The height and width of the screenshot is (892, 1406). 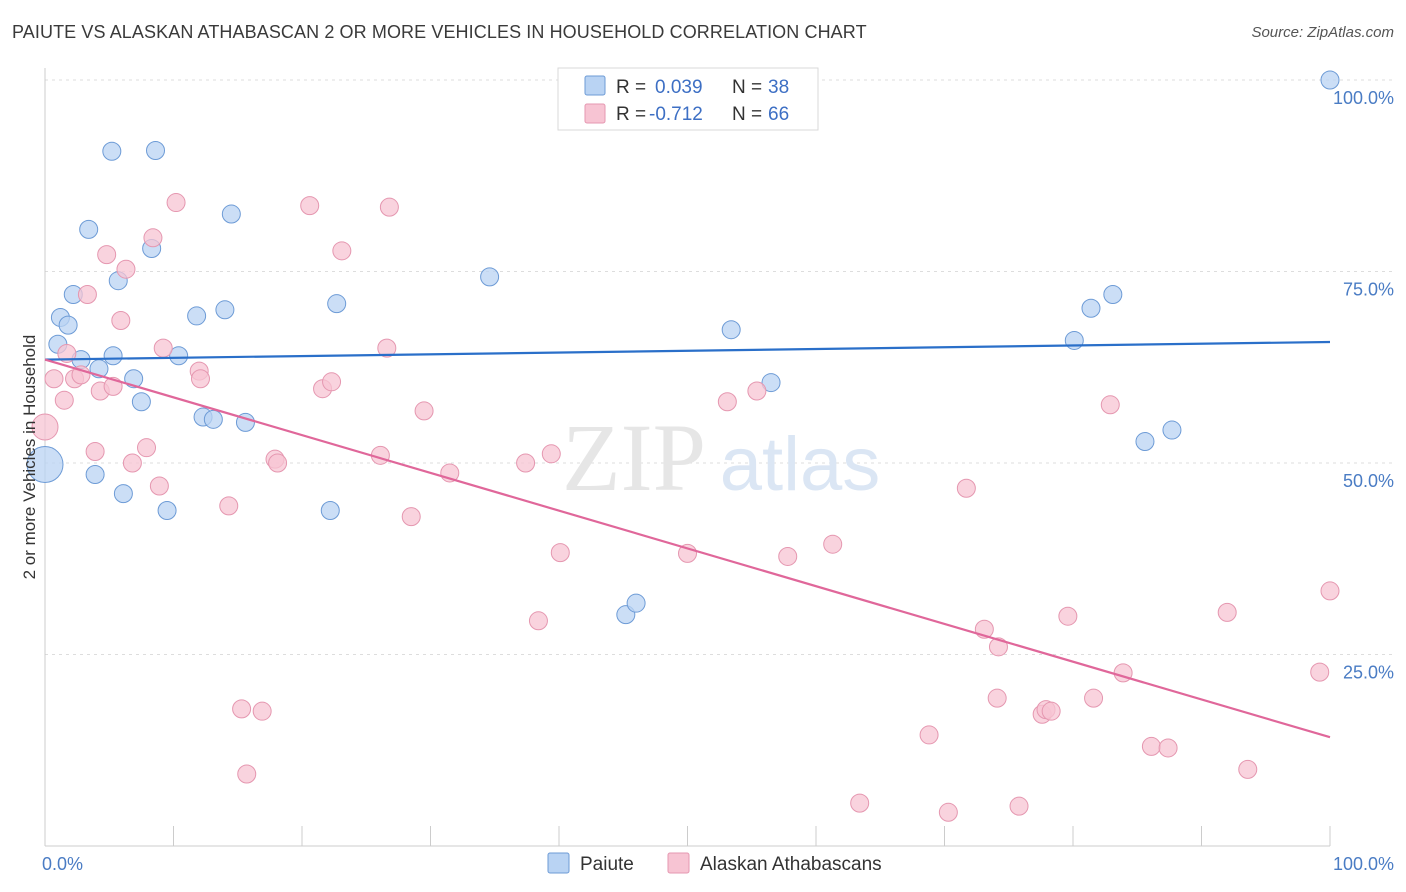 What do you see at coordinates (747, 87) in the screenshot?
I see `legend-n-label-paiute: N =` at bounding box center [747, 87].